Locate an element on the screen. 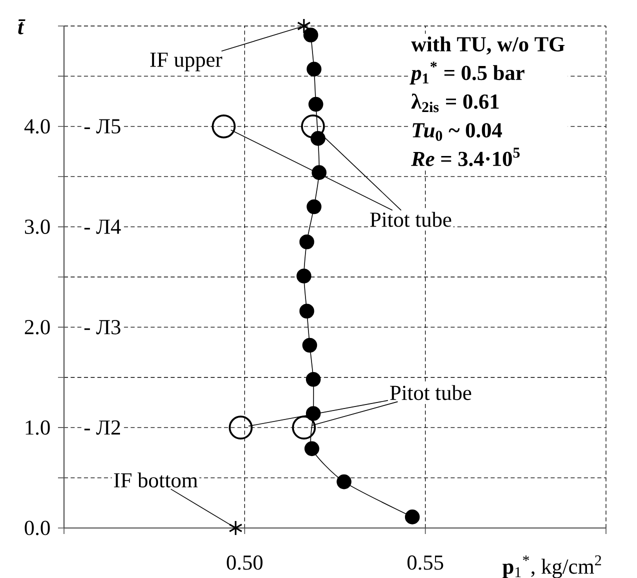 Image resolution: width=637 pixels, height=578 pixels. y-tick-label: 3.0 is located at coordinates (37, 227).